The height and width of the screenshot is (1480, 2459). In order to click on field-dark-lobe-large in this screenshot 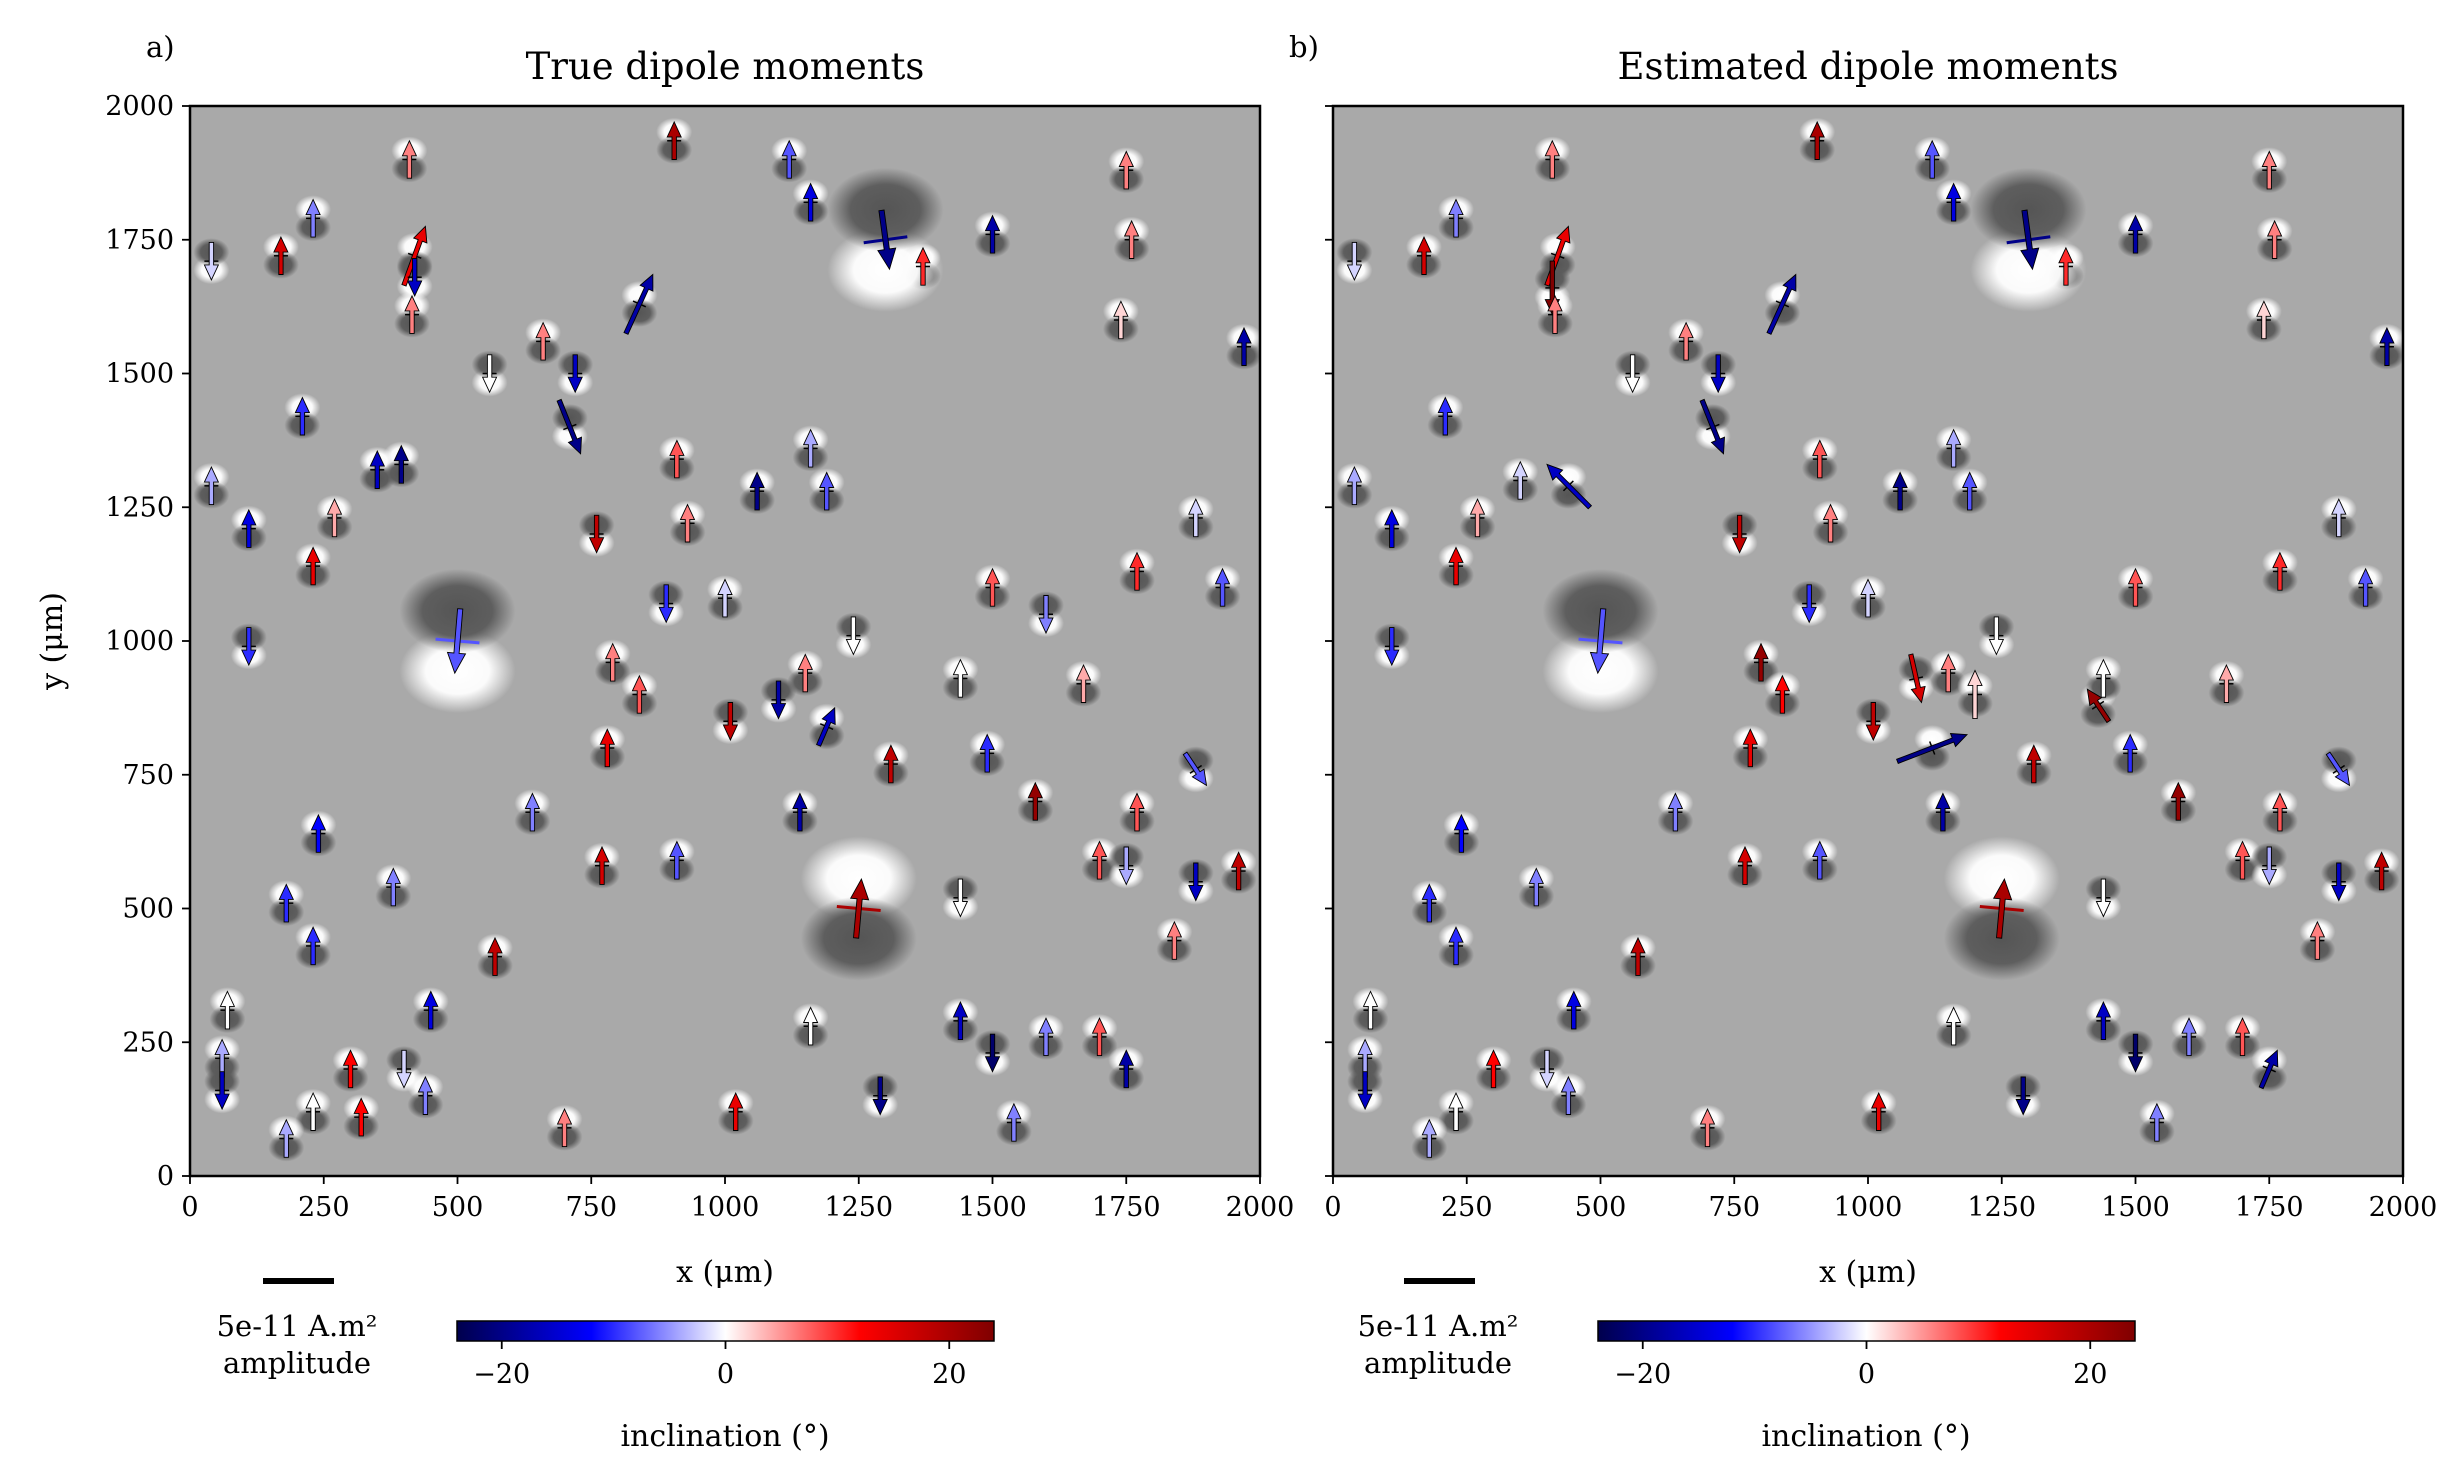, I will do `click(2028, 209)`.